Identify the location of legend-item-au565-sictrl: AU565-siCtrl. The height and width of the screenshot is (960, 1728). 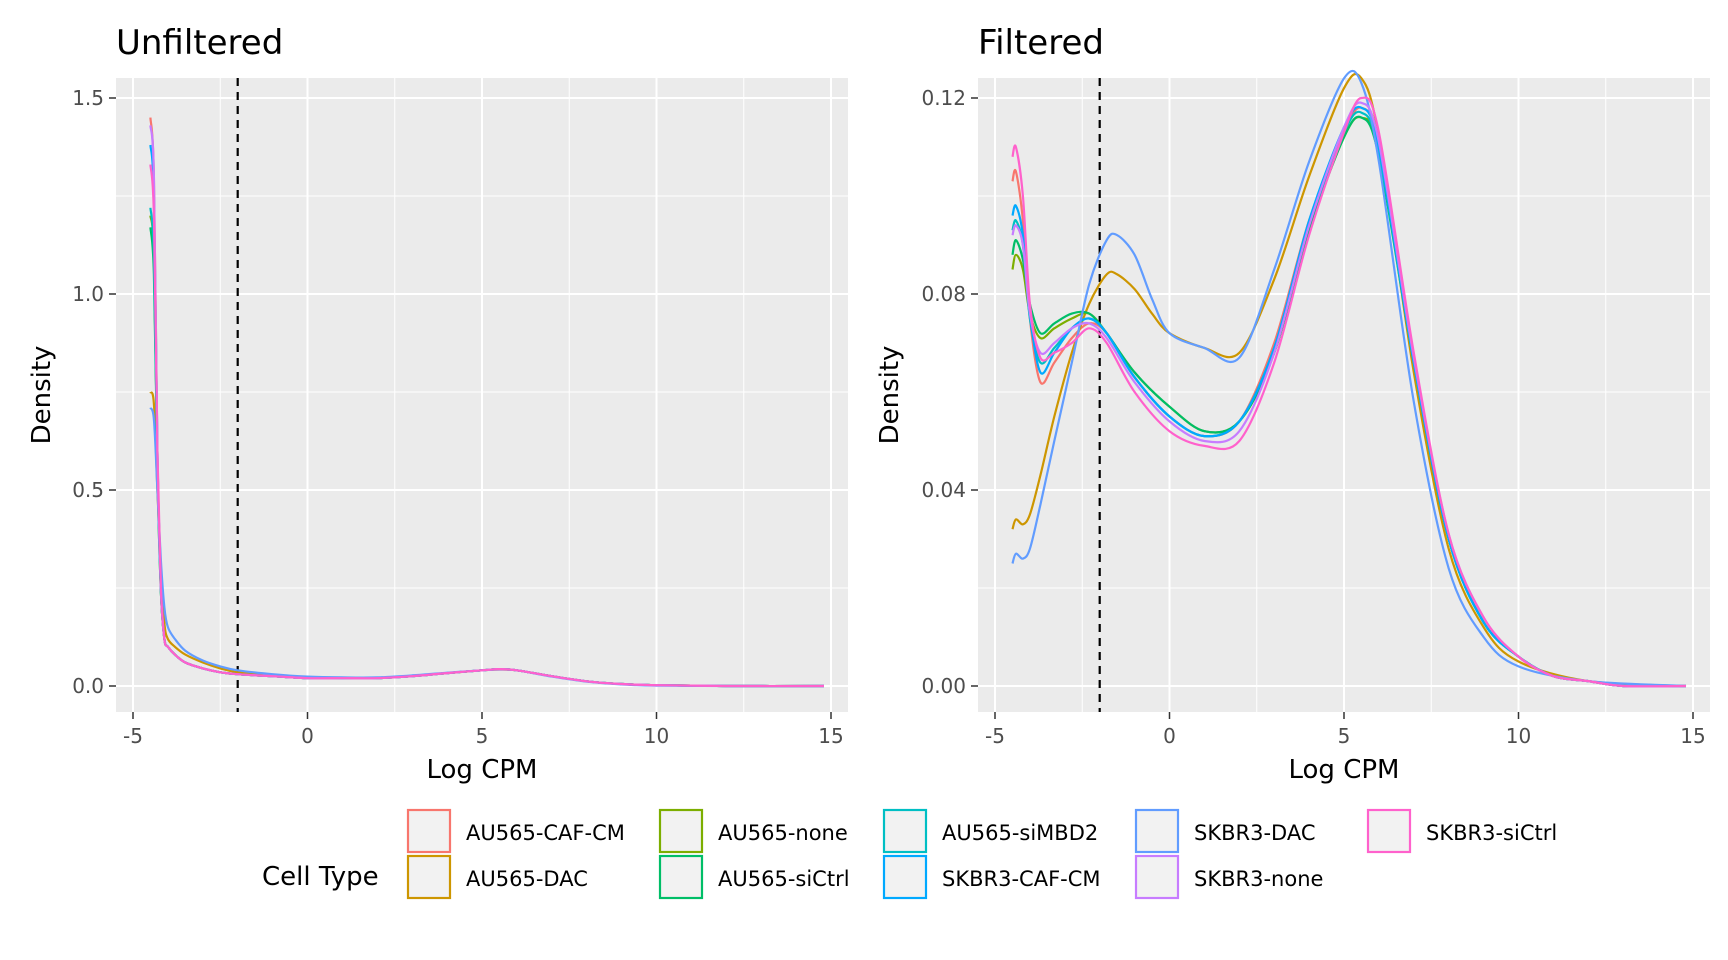
(754, 877).